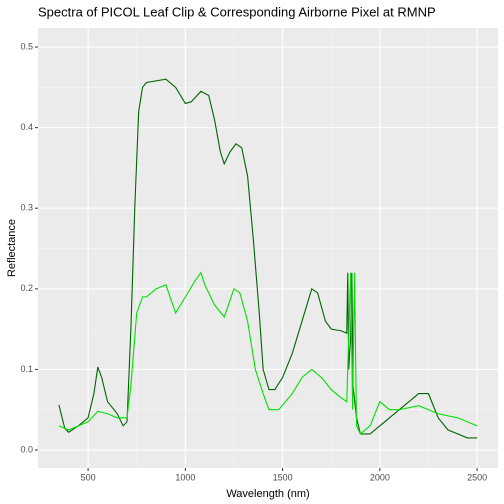 Image resolution: width=504 pixels, height=504 pixels. I want to click on y-tick-label: 0.0, so click(26, 449).